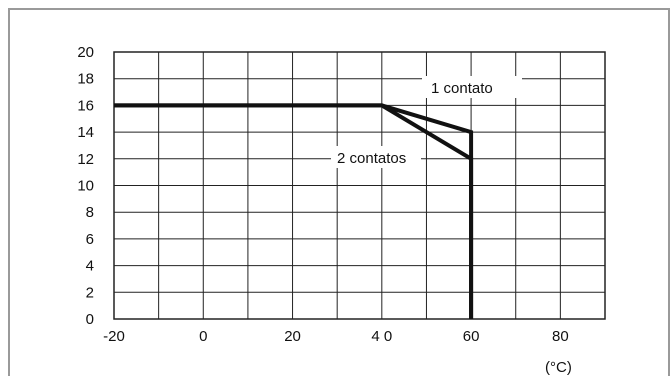 Image resolution: width=670 pixels, height=376 pixels. I want to click on y-tick-label: 20, so click(85, 52).